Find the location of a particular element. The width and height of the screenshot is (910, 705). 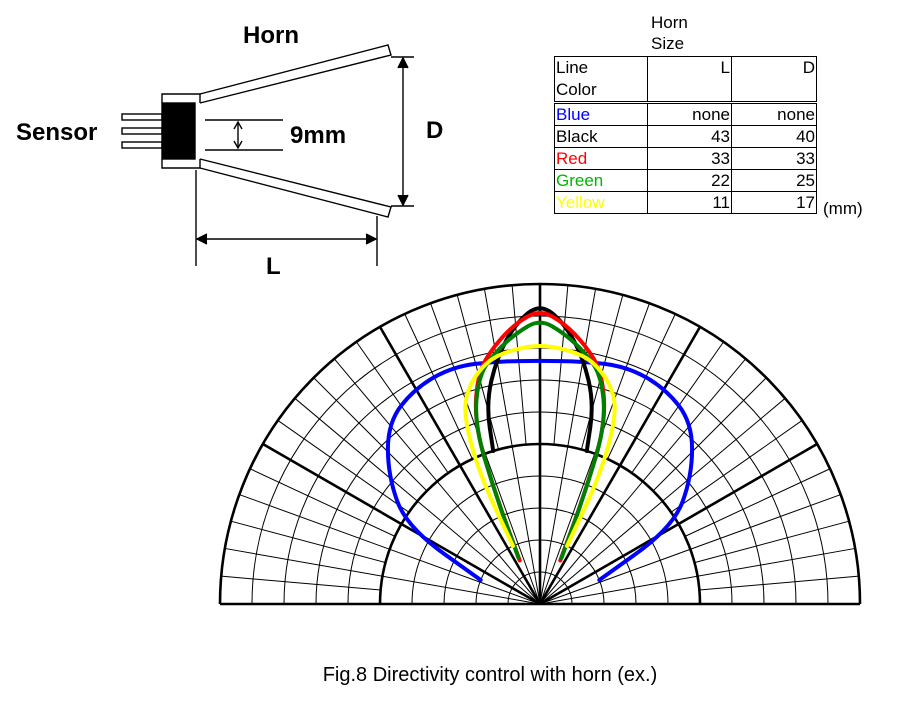

series-line-blue is located at coordinates (540, 470).